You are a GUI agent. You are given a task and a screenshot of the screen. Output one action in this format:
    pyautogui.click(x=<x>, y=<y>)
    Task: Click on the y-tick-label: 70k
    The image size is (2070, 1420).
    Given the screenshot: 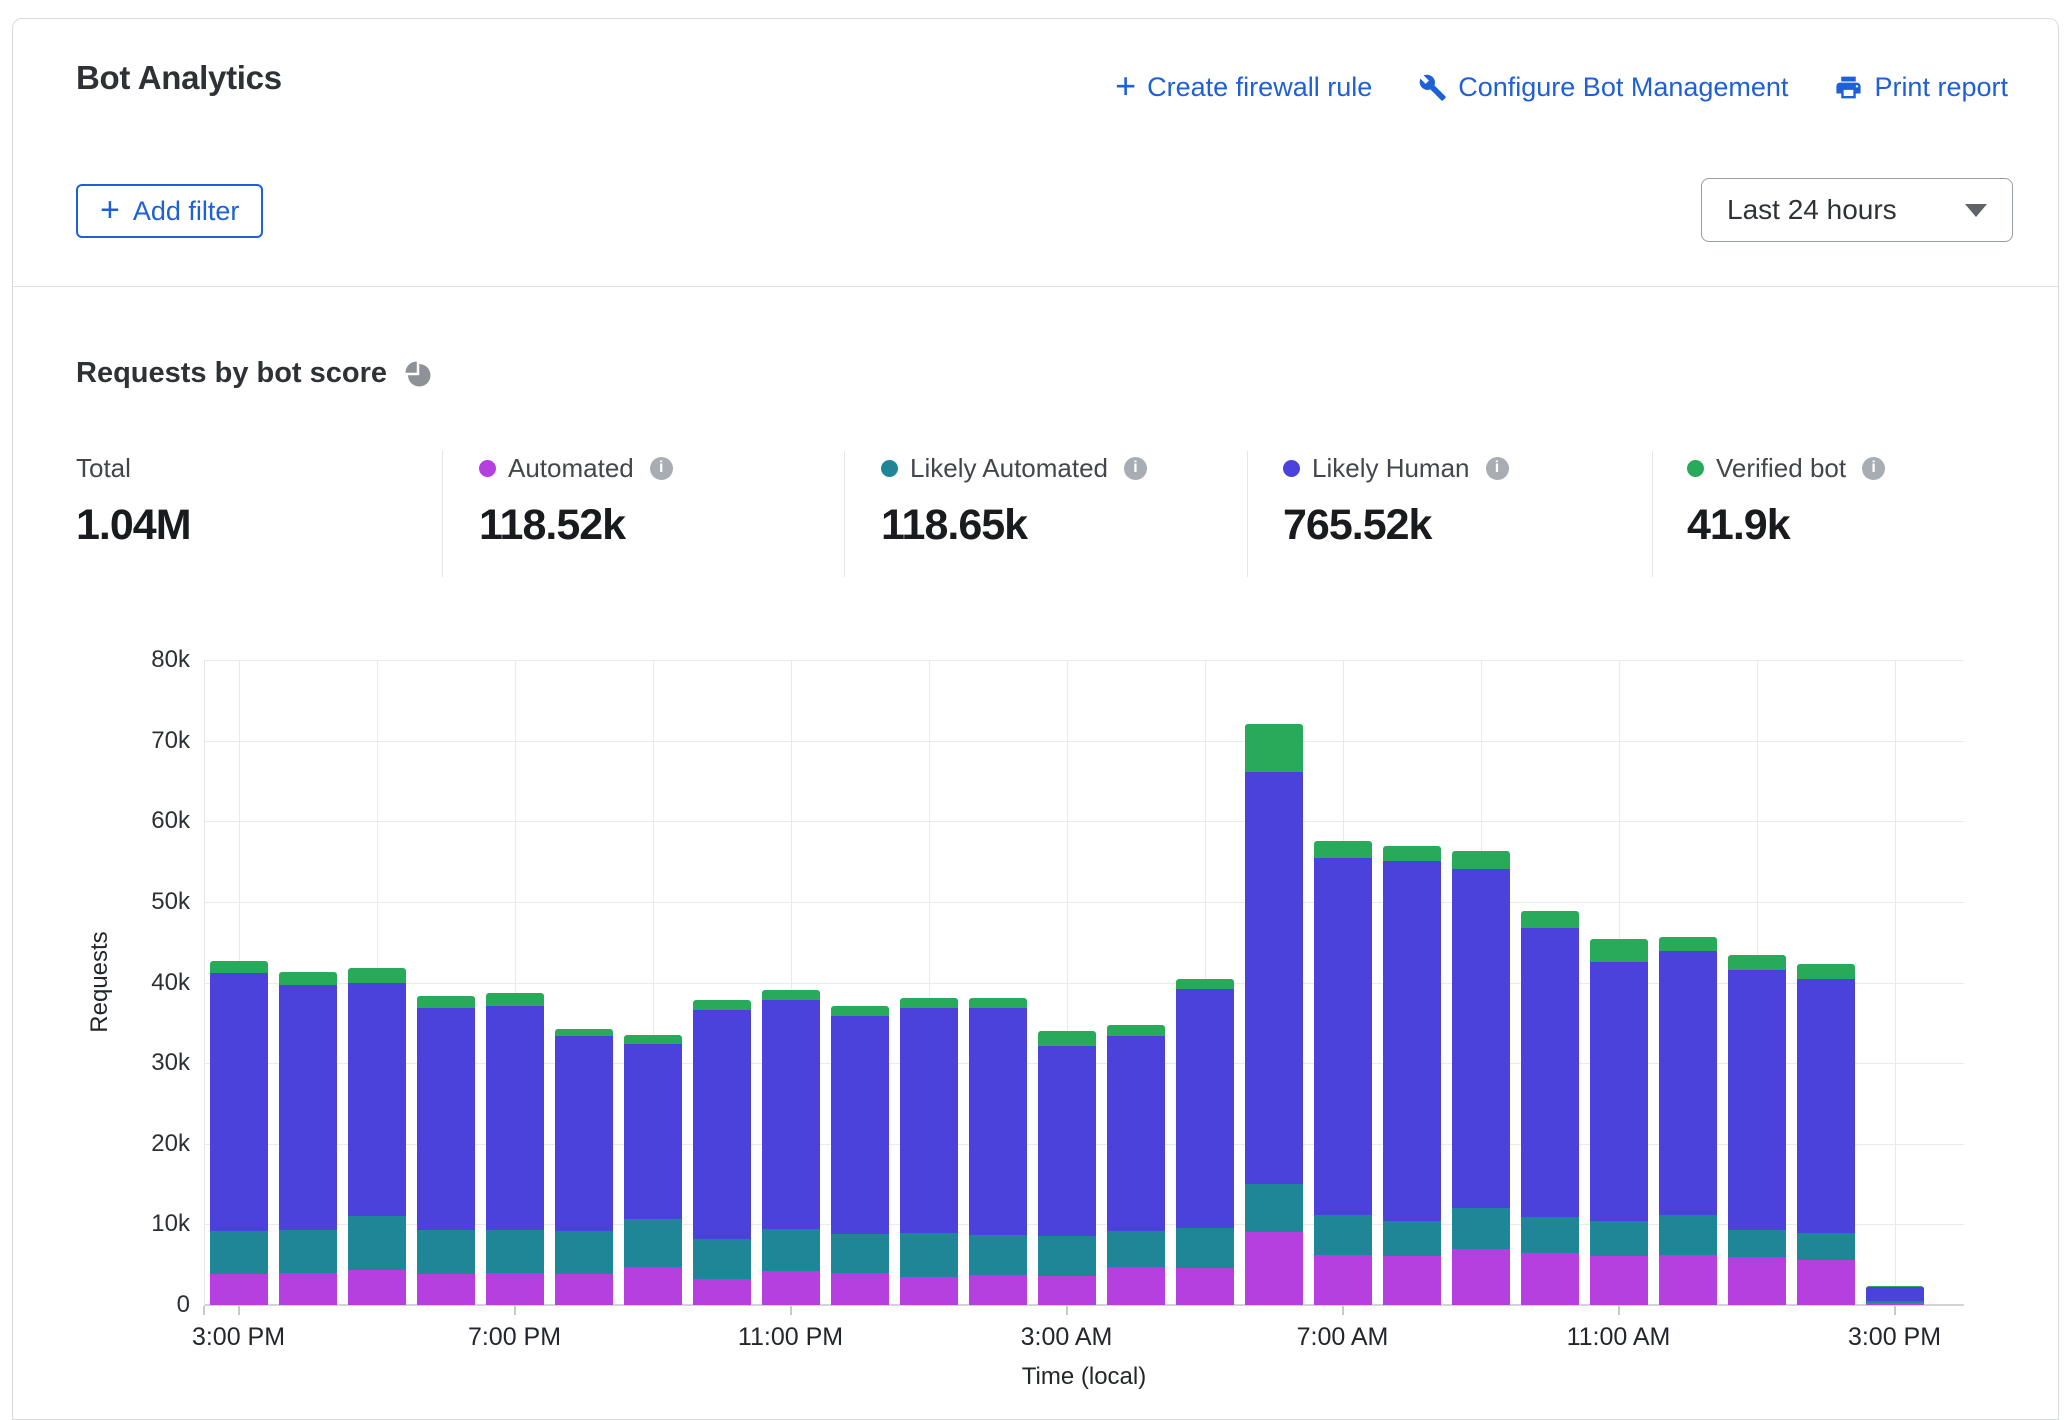 What is the action you would take?
    pyautogui.click(x=170, y=740)
    